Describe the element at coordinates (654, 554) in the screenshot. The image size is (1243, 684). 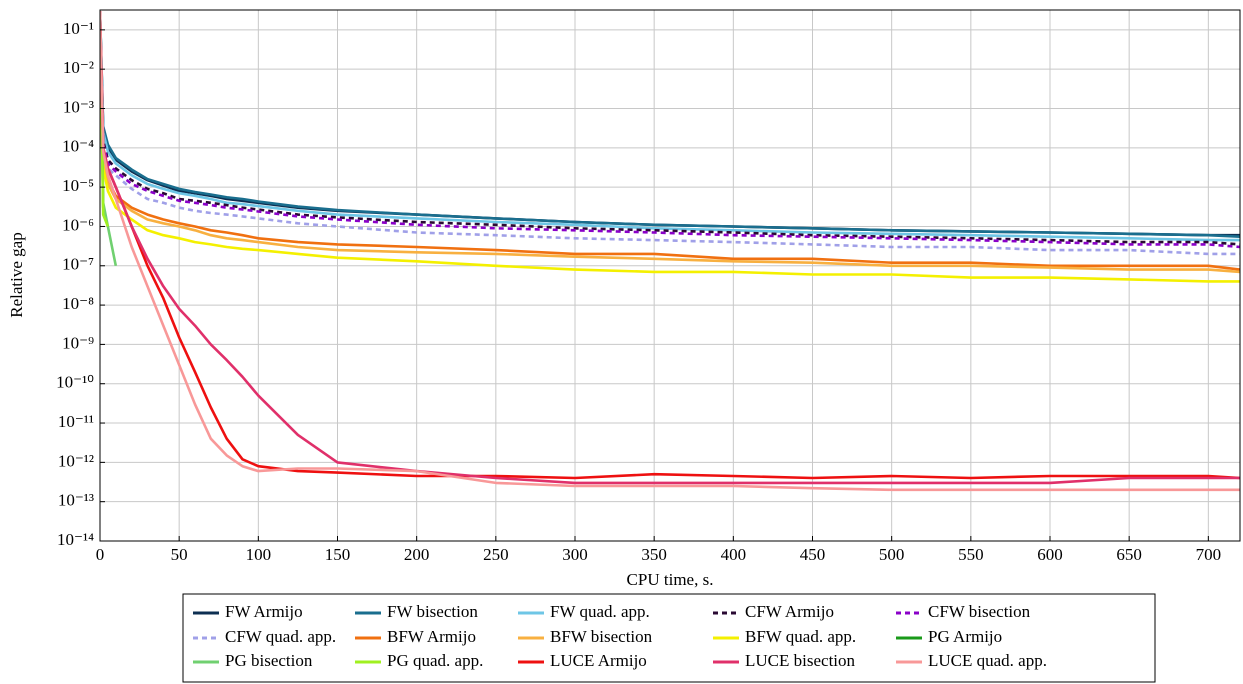
I see `x-tick-label: 350` at that location.